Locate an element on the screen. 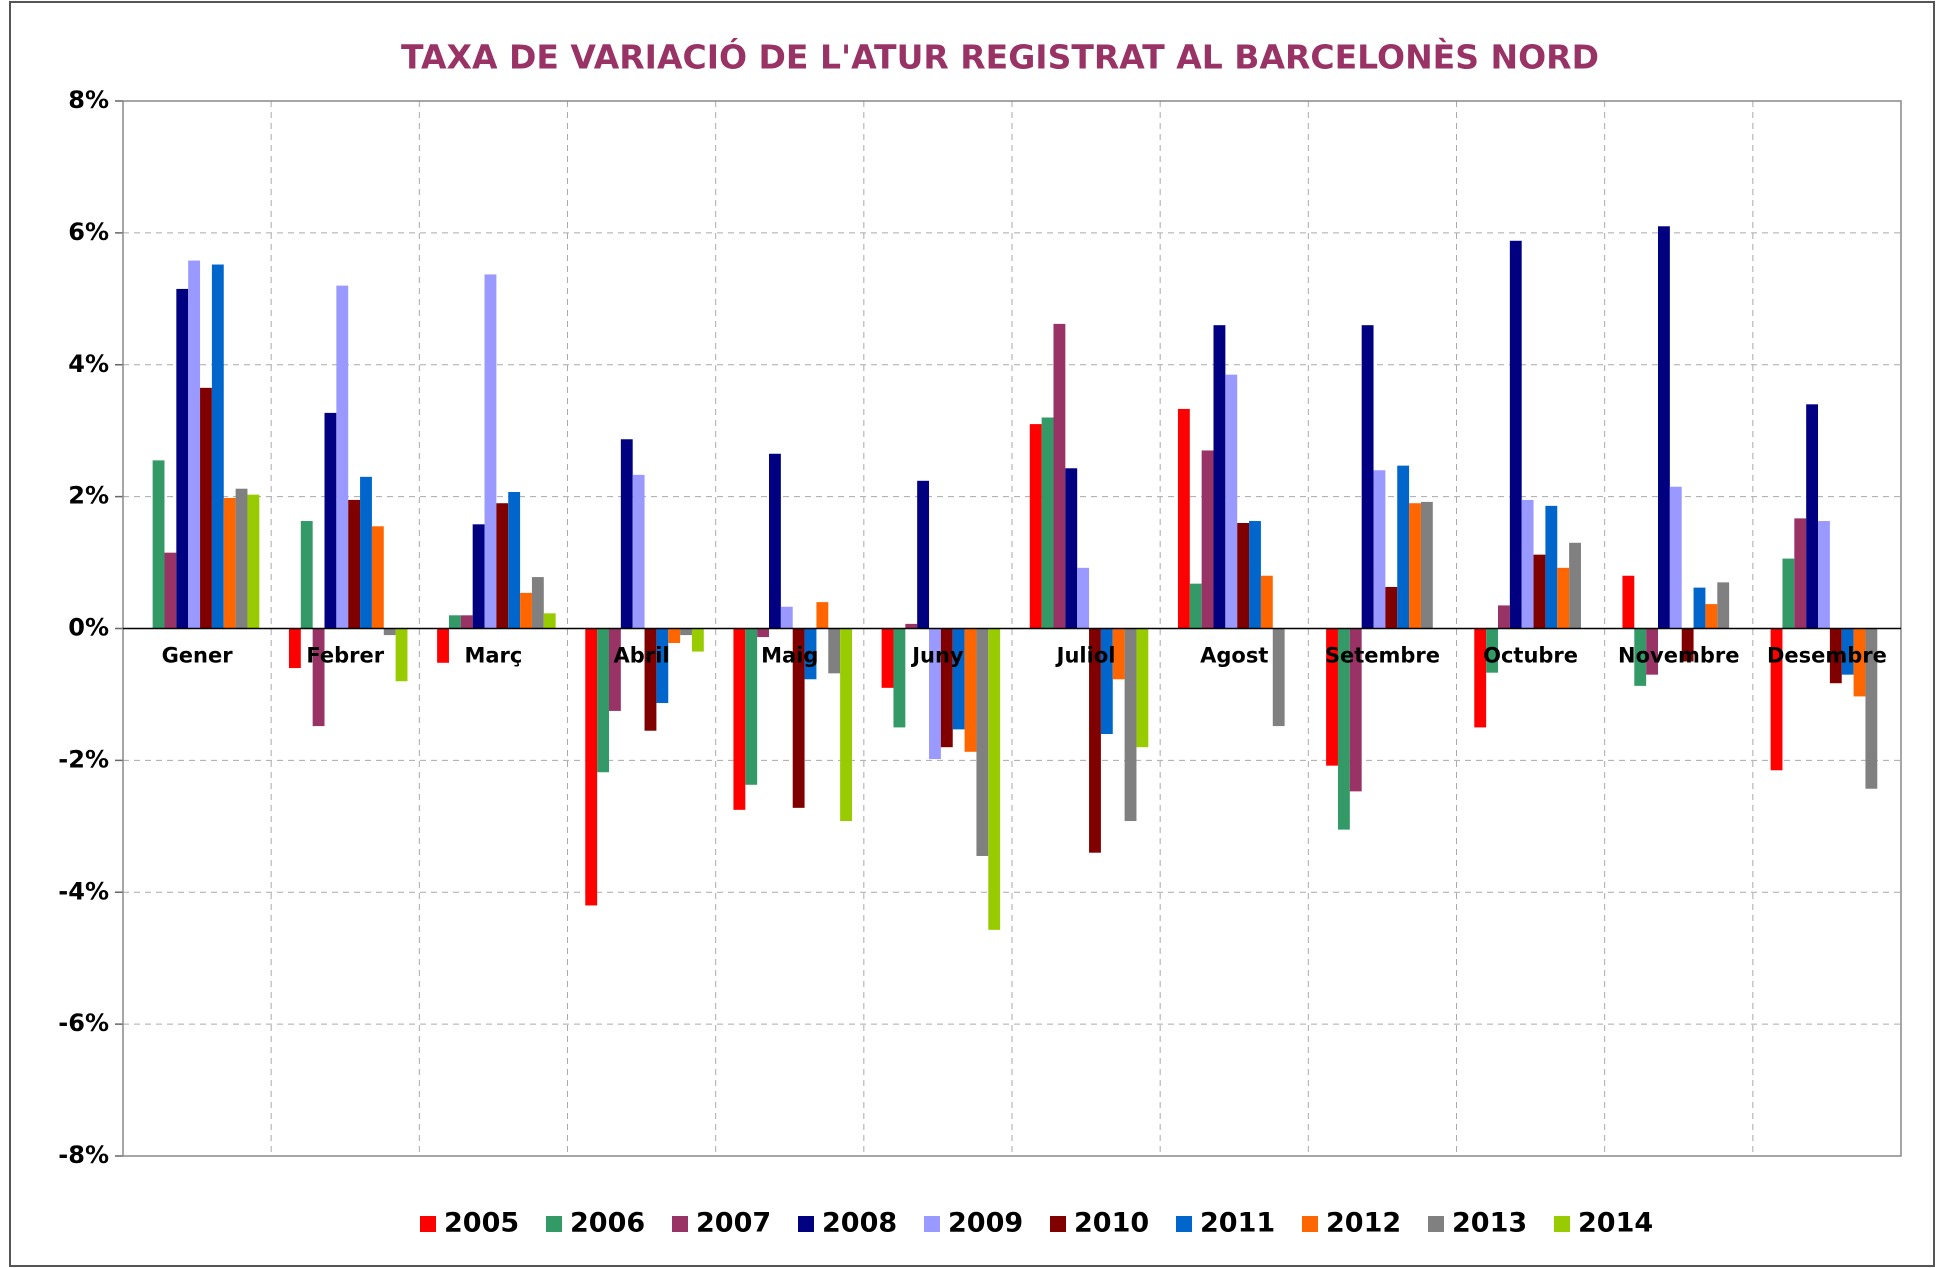 Image resolution: width=1936 pixels, height=1268 pixels. legend-label: 2008 is located at coordinates (859, 1223).